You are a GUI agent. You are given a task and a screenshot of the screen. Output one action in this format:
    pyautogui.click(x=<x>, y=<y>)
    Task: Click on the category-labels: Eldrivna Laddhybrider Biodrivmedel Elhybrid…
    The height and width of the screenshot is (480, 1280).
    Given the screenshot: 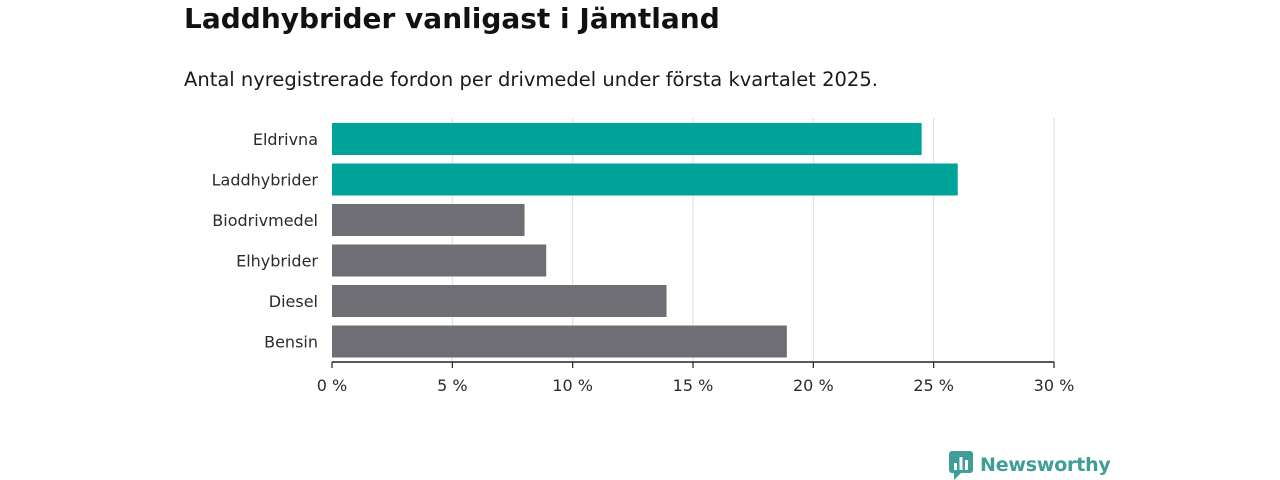 What is the action you would take?
    pyautogui.click(x=265, y=241)
    